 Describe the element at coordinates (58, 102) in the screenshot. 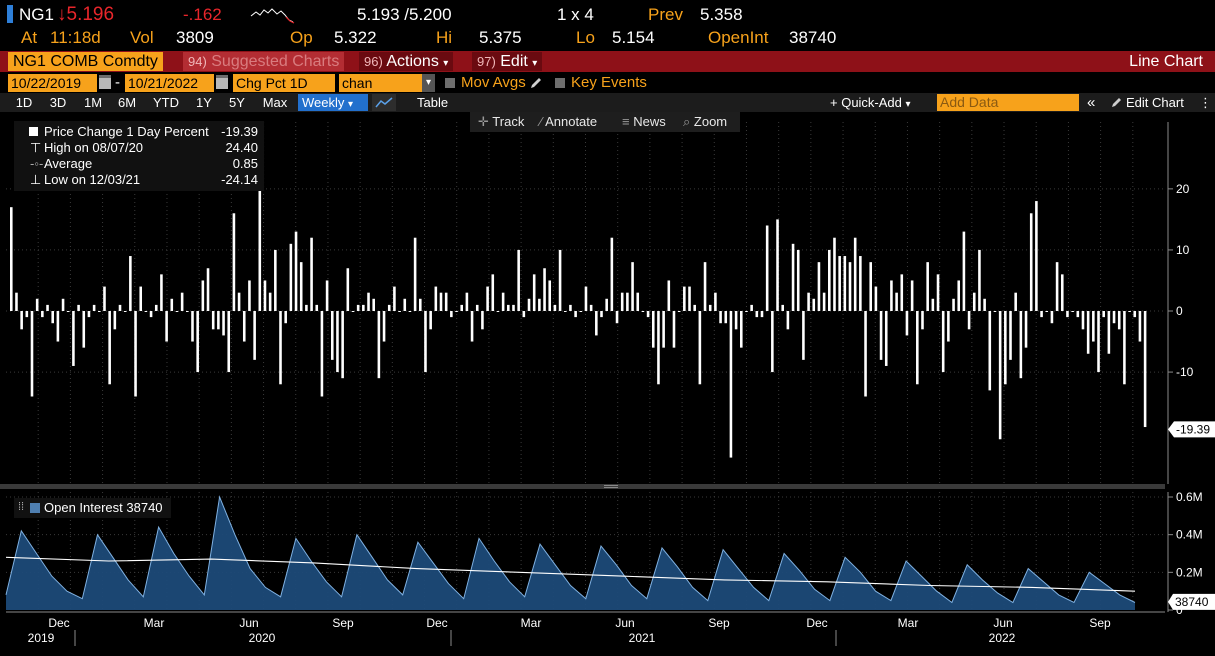

I see `range-3d: 3D` at that location.